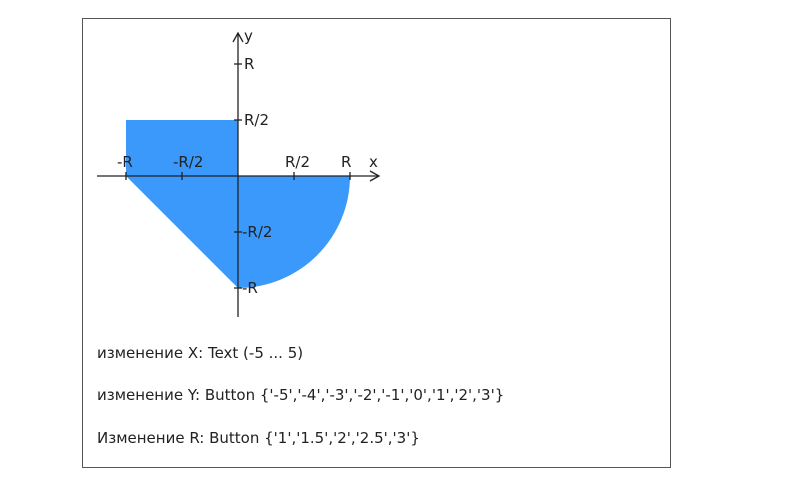  Describe the element at coordinates (257, 232) in the screenshot. I see `y-tick-label-neg-half: -R/2` at that location.